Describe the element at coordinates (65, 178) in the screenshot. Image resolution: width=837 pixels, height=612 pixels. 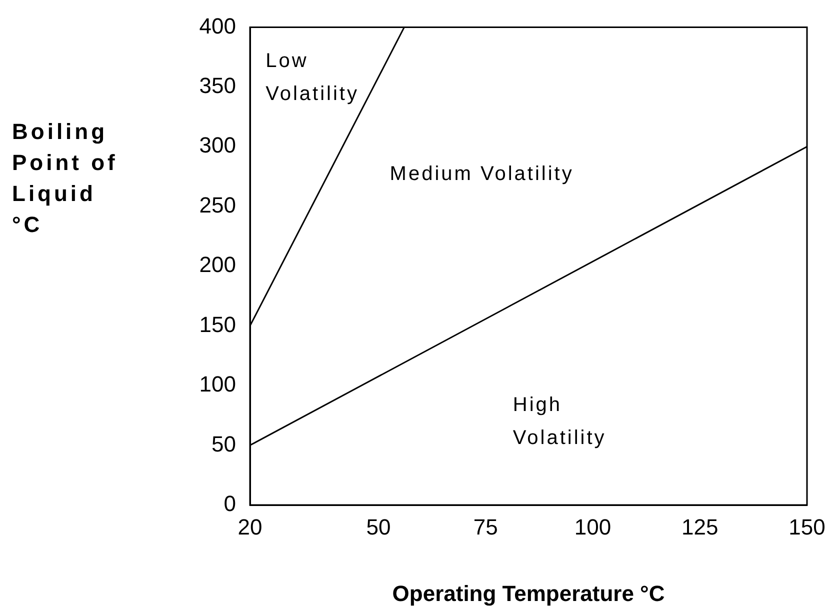
I see `y-axis-title: Boiling Point of Liquid °C` at that location.